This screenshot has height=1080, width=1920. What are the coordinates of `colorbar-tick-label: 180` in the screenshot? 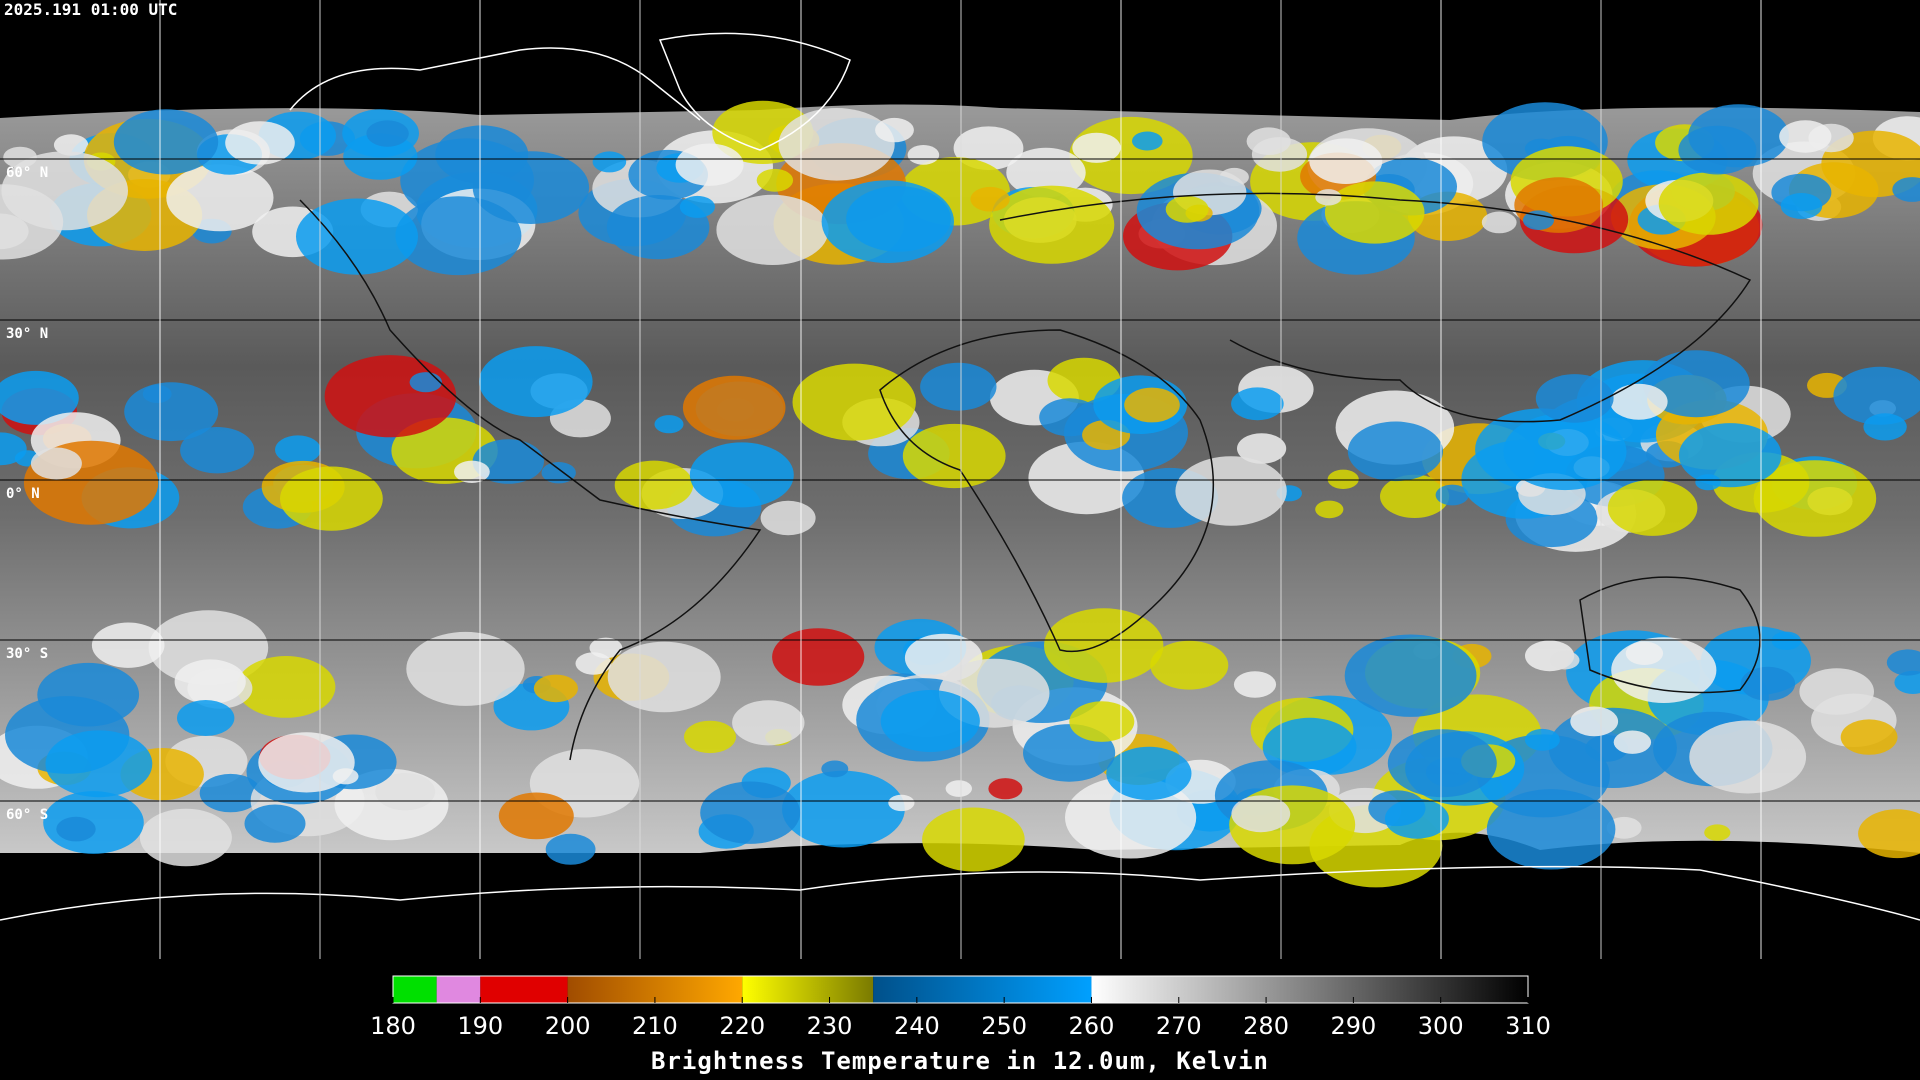 It's located at (393, 1026).